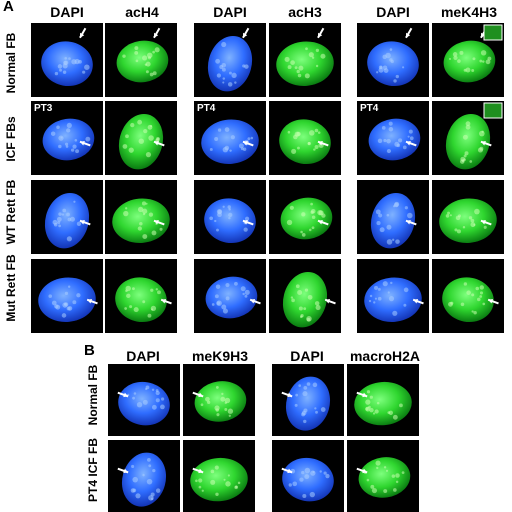 The image size is (512, 512). I want to click on micrograph-a-r3-c4, so click(305, 217).